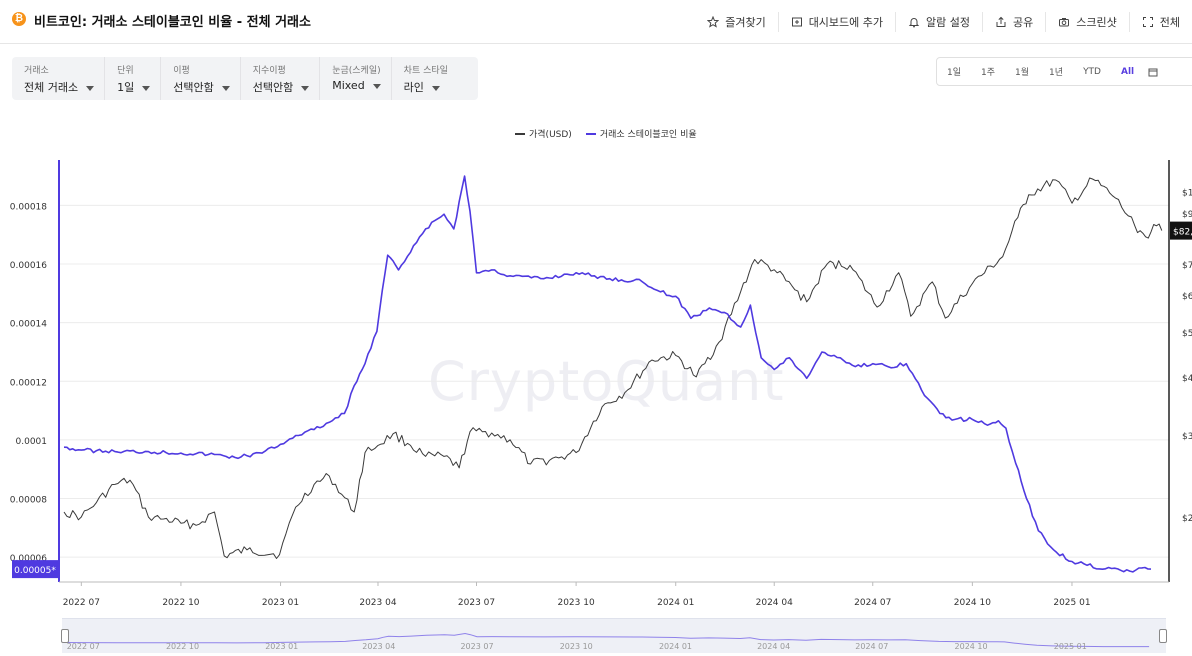 Image resolution: width=1192 pixels, height=656 pixels. I want to click on x-tick-label: 2023 04, so click(377, 603).